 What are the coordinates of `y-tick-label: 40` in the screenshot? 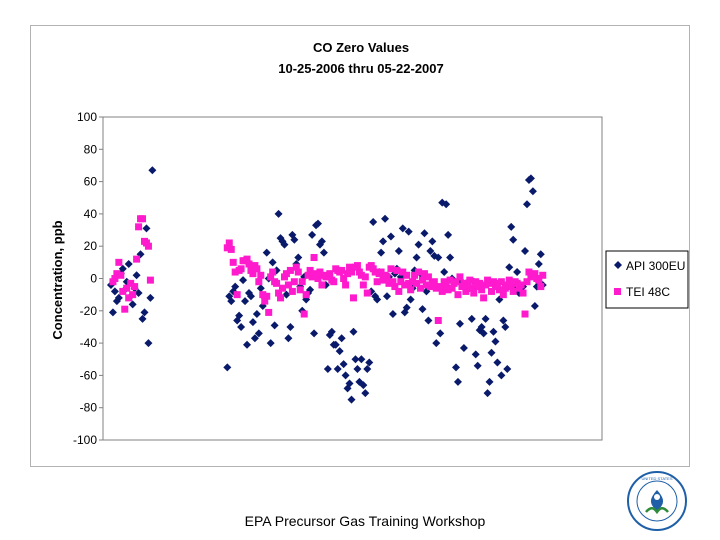 It's located at (91, 214).